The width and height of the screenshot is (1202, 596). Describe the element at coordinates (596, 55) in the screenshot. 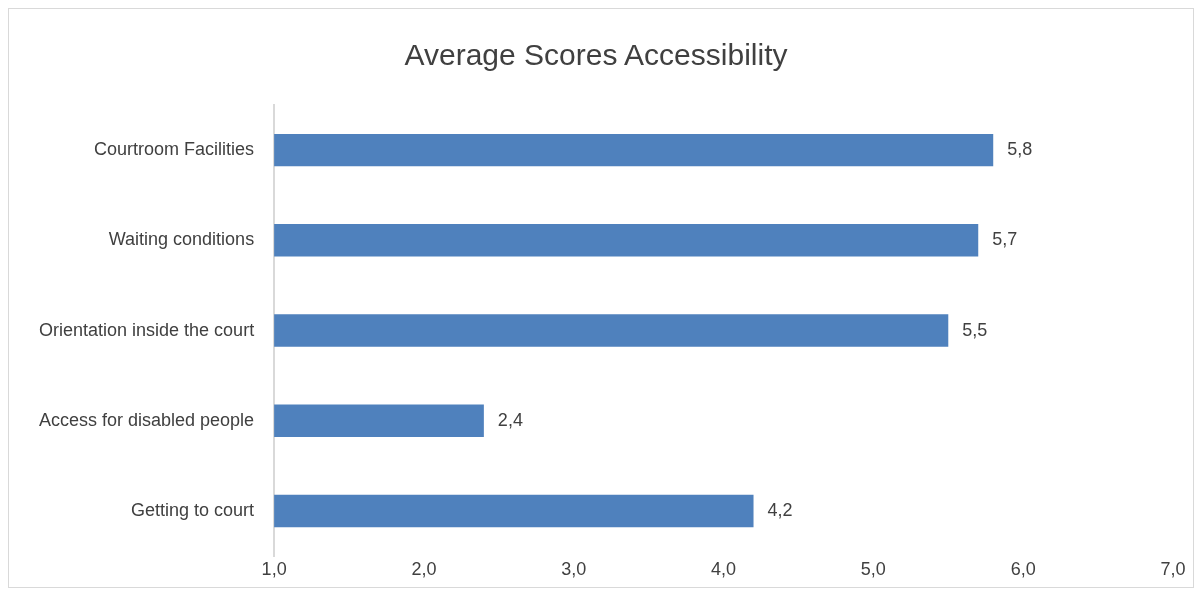

I see `chart-title: Average Scores Accessibility` at that location.